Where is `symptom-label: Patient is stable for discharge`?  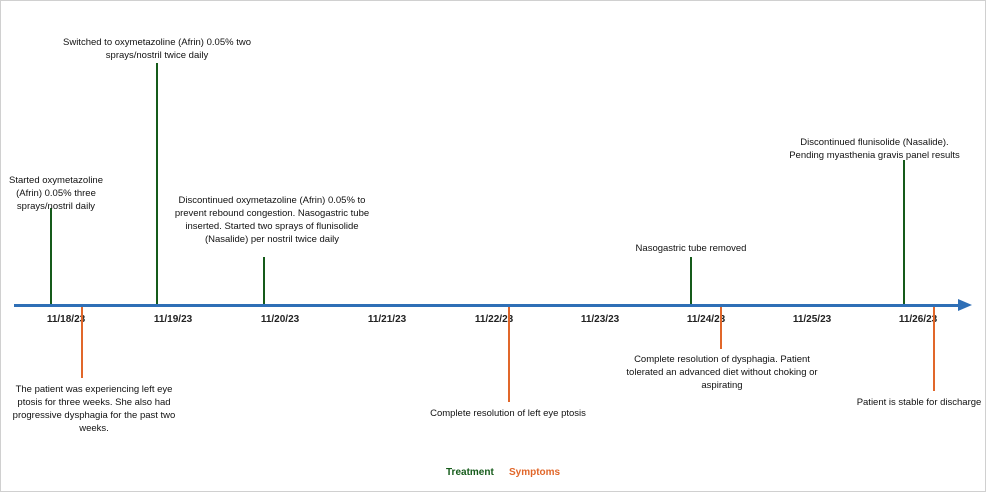 symptom-label: Patient is stable for discharge is located at coordinates (919, 402).